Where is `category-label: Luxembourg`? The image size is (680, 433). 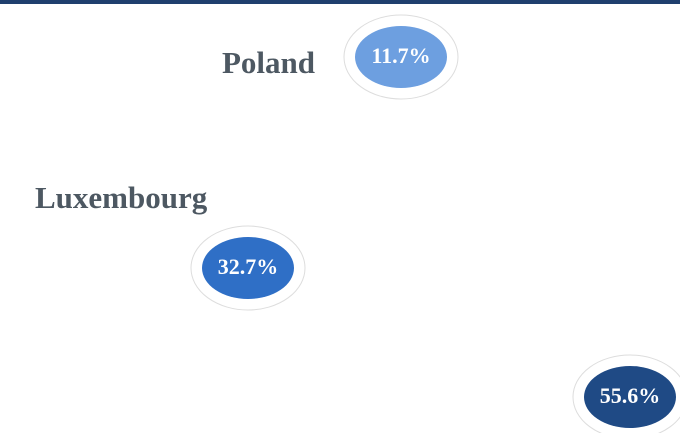 category-label: Luxembourg is located at coordinates (121, 197).